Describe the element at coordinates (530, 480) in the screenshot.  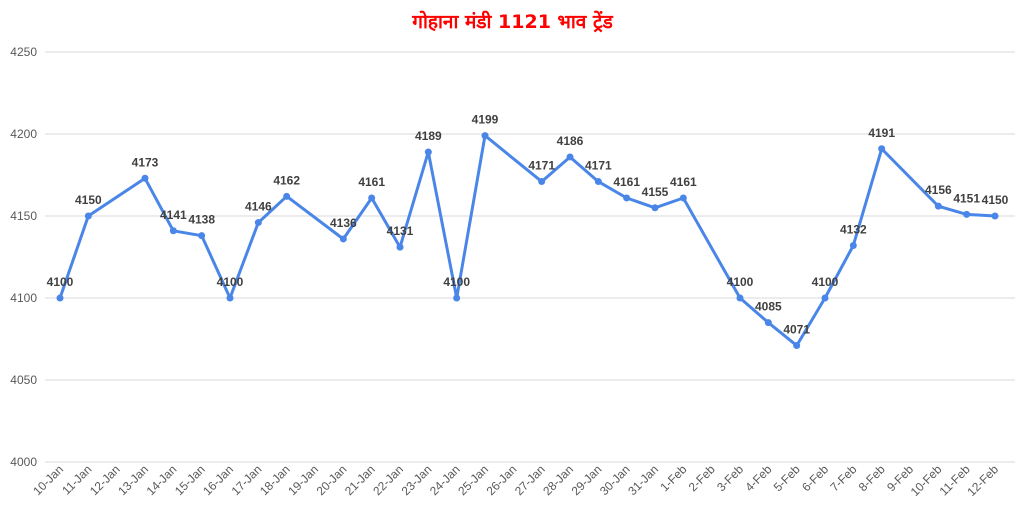
I see `x-tick-label: 27-Jan` at that location.